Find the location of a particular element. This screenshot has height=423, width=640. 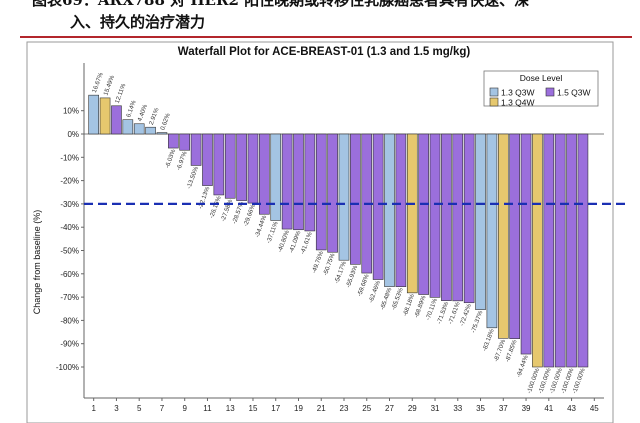

x-tick-label: 15 is located at coordinates (253, 408).